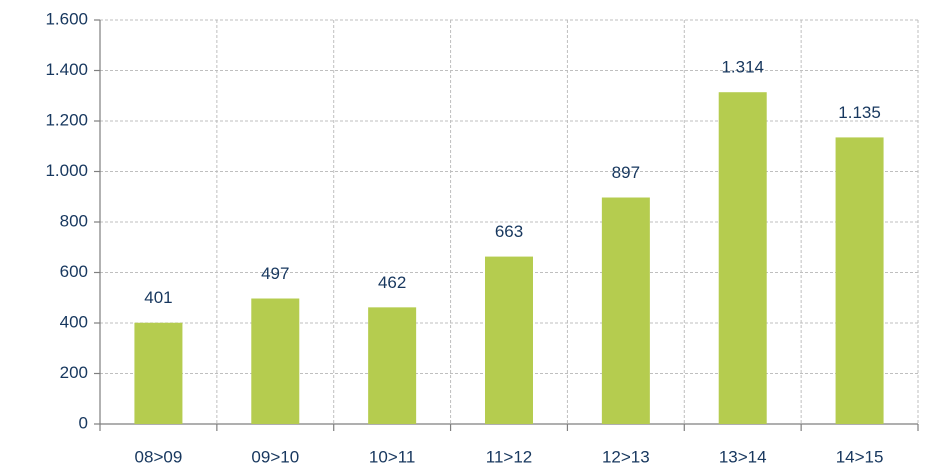  What do you see at coordinates (74, 372) in the screenshot?
I see `y-tick-label: 200` at bounding box center [74, 372].